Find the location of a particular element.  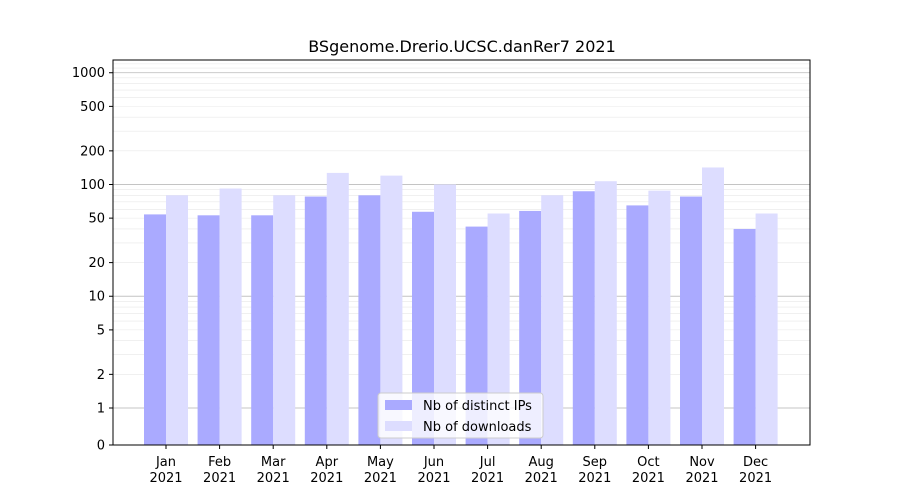

legend-swatch-downloads is located at coordinates (398, 426).